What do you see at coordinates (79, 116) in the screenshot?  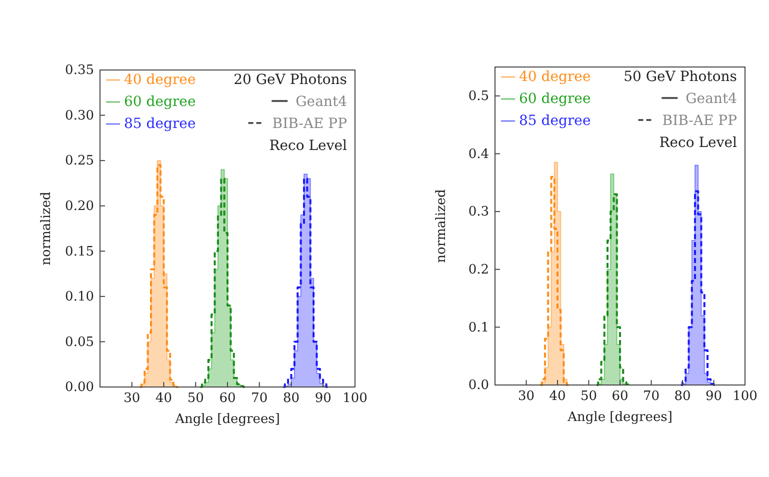 I see `y-tick-label: 0.30` at bounding box center [79, 116].